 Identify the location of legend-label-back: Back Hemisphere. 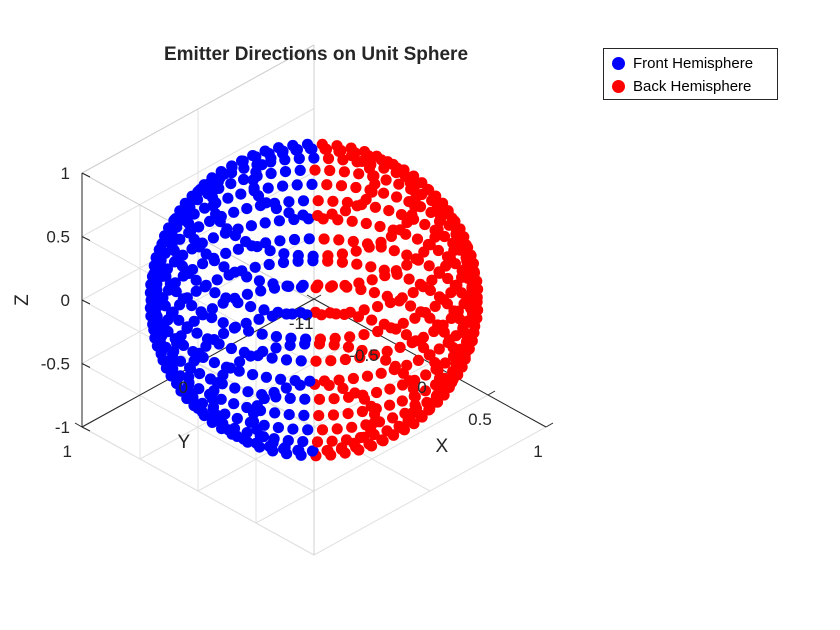
(692, 86).